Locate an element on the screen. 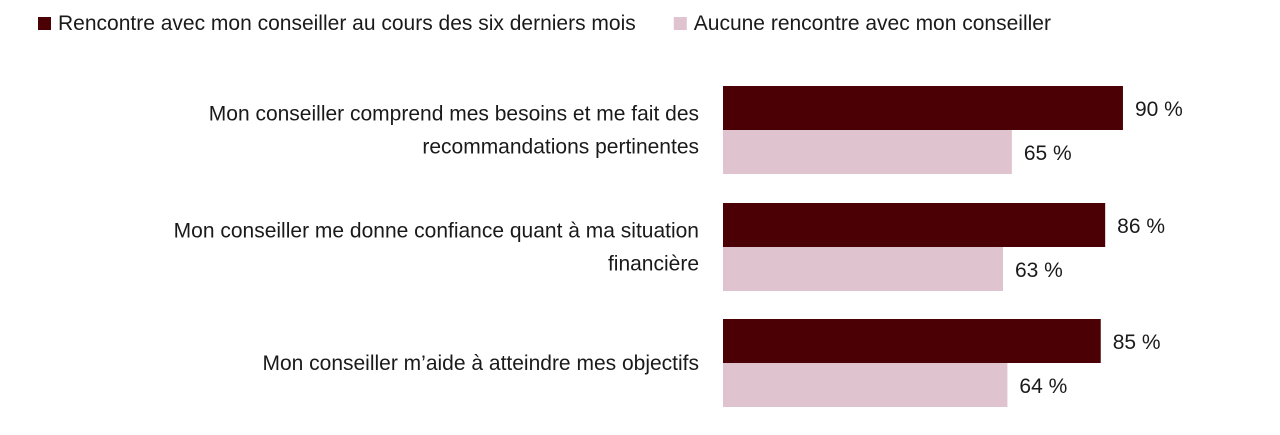 The width and height of the screenshot is (1280, 435). data-label-2-0: 85 % is located at coordinates (1137, 342).